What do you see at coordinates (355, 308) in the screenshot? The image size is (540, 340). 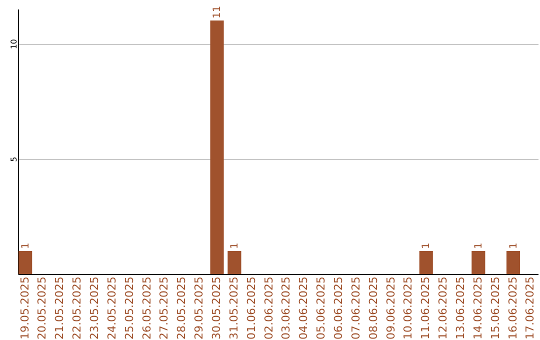 I see `x-tick-label: 07.06.2025` at bounding box center [355, 308].